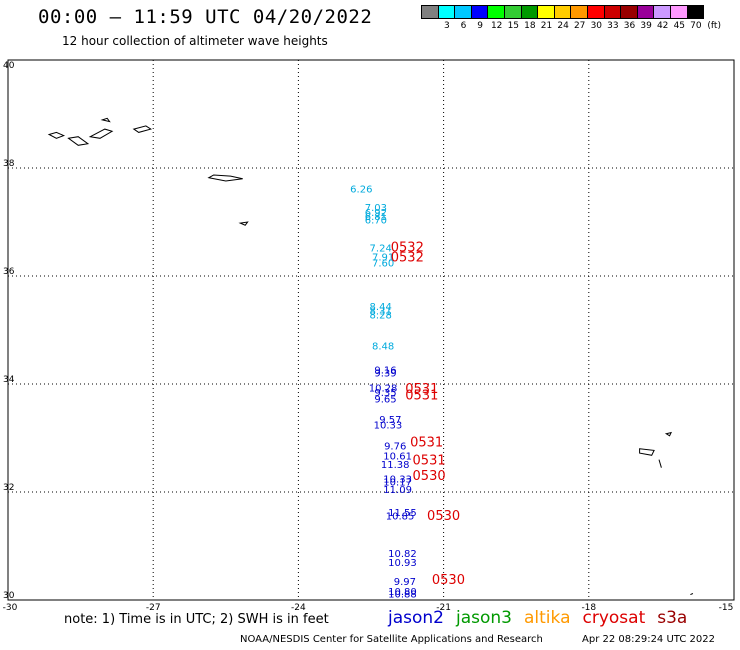 This screenshot has height=650, width=740. What do you see at coordinates (298, 608) in the screenshot?
I see `lon-tick-label: -24` at bounding box center [298, 608].